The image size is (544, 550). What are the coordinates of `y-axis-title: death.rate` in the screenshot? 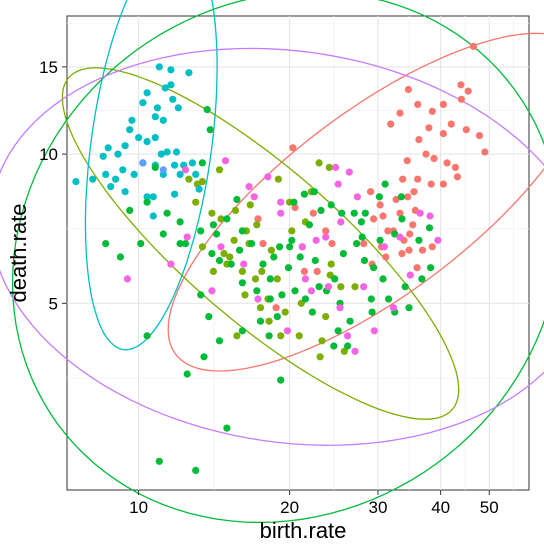 It's located at (18, 252).